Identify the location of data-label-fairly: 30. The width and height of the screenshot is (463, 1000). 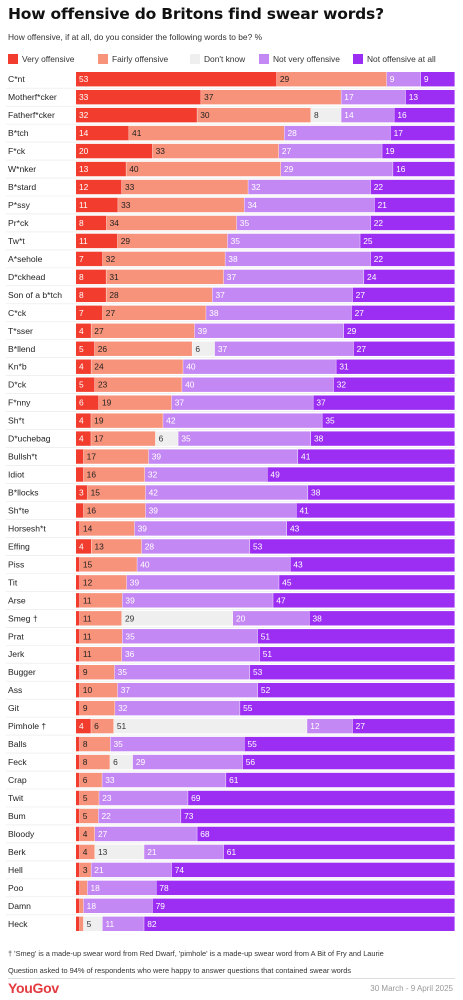
(205, 115).